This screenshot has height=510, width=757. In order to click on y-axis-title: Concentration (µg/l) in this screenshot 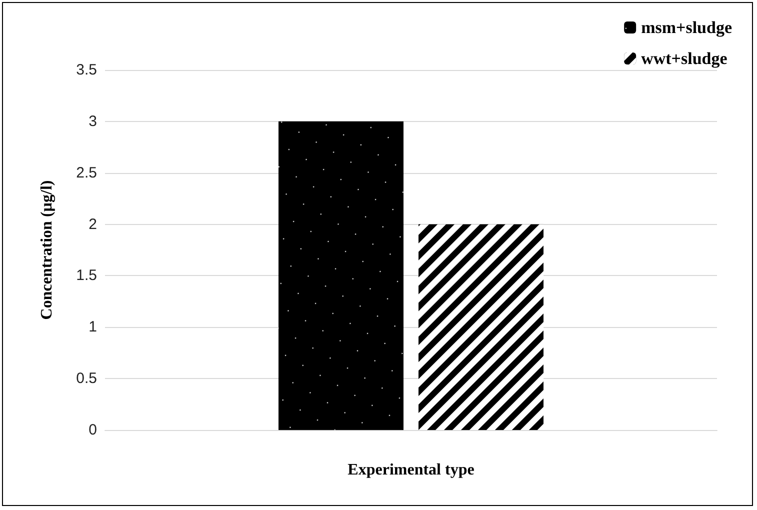, I will do `click(47, 250)`.